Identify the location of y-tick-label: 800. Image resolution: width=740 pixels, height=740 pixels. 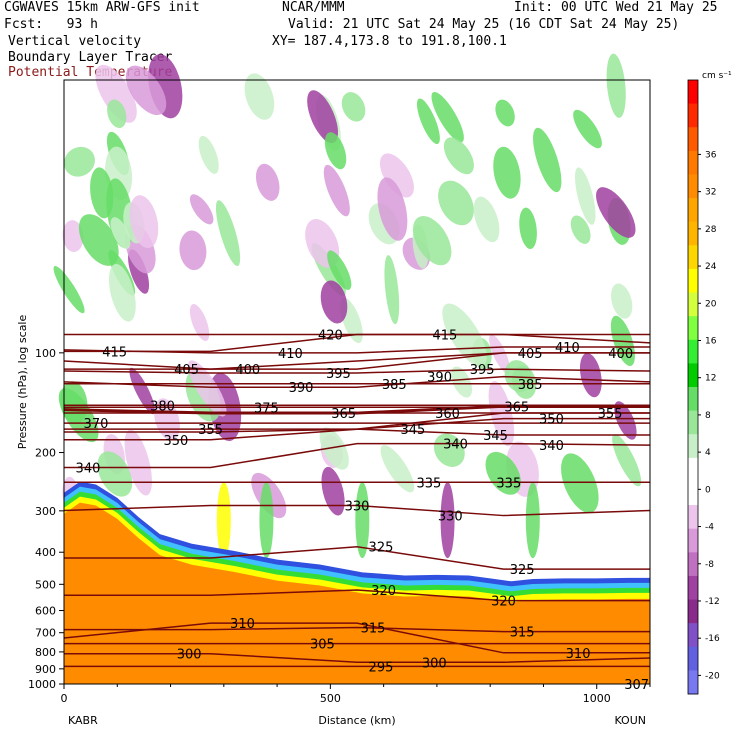
(45, 652).